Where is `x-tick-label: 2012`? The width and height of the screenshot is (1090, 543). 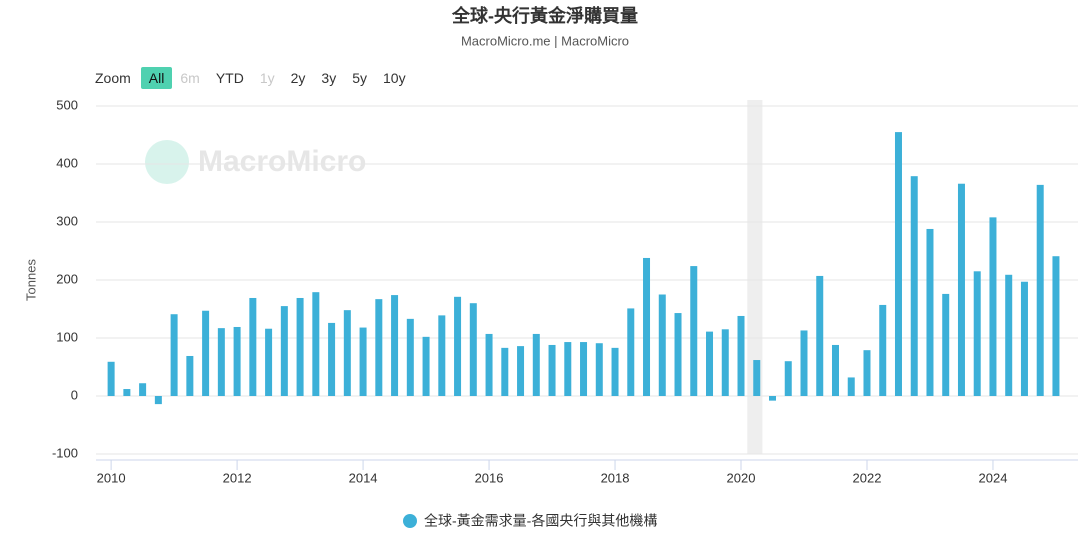
x-tick-label: 2012 is located at coordinates (237, 477).